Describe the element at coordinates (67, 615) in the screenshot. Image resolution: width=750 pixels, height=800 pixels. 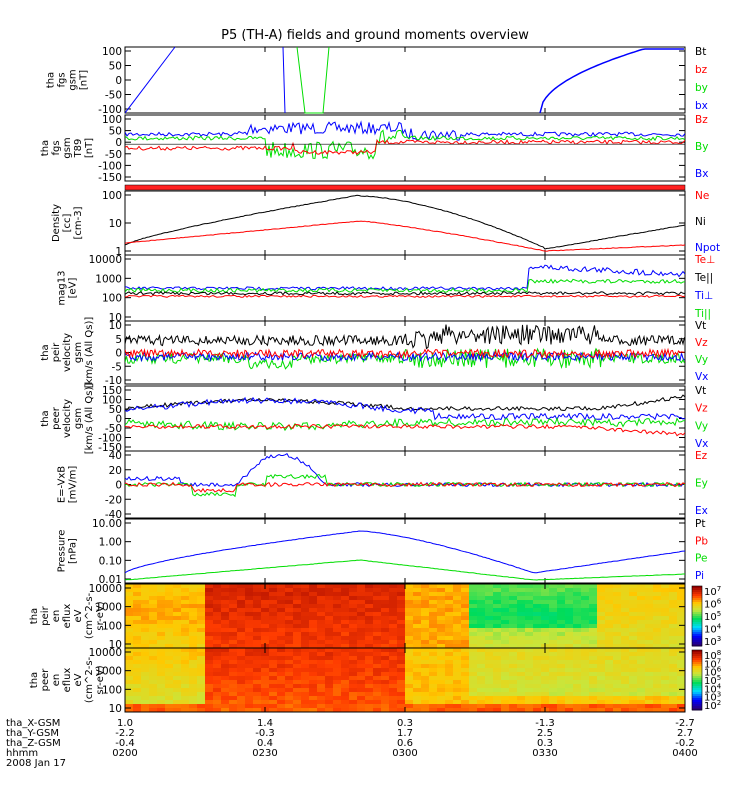
I see `ylabel: tha peir en eflux eV (cm^2-s-sr-eV)` at that location.